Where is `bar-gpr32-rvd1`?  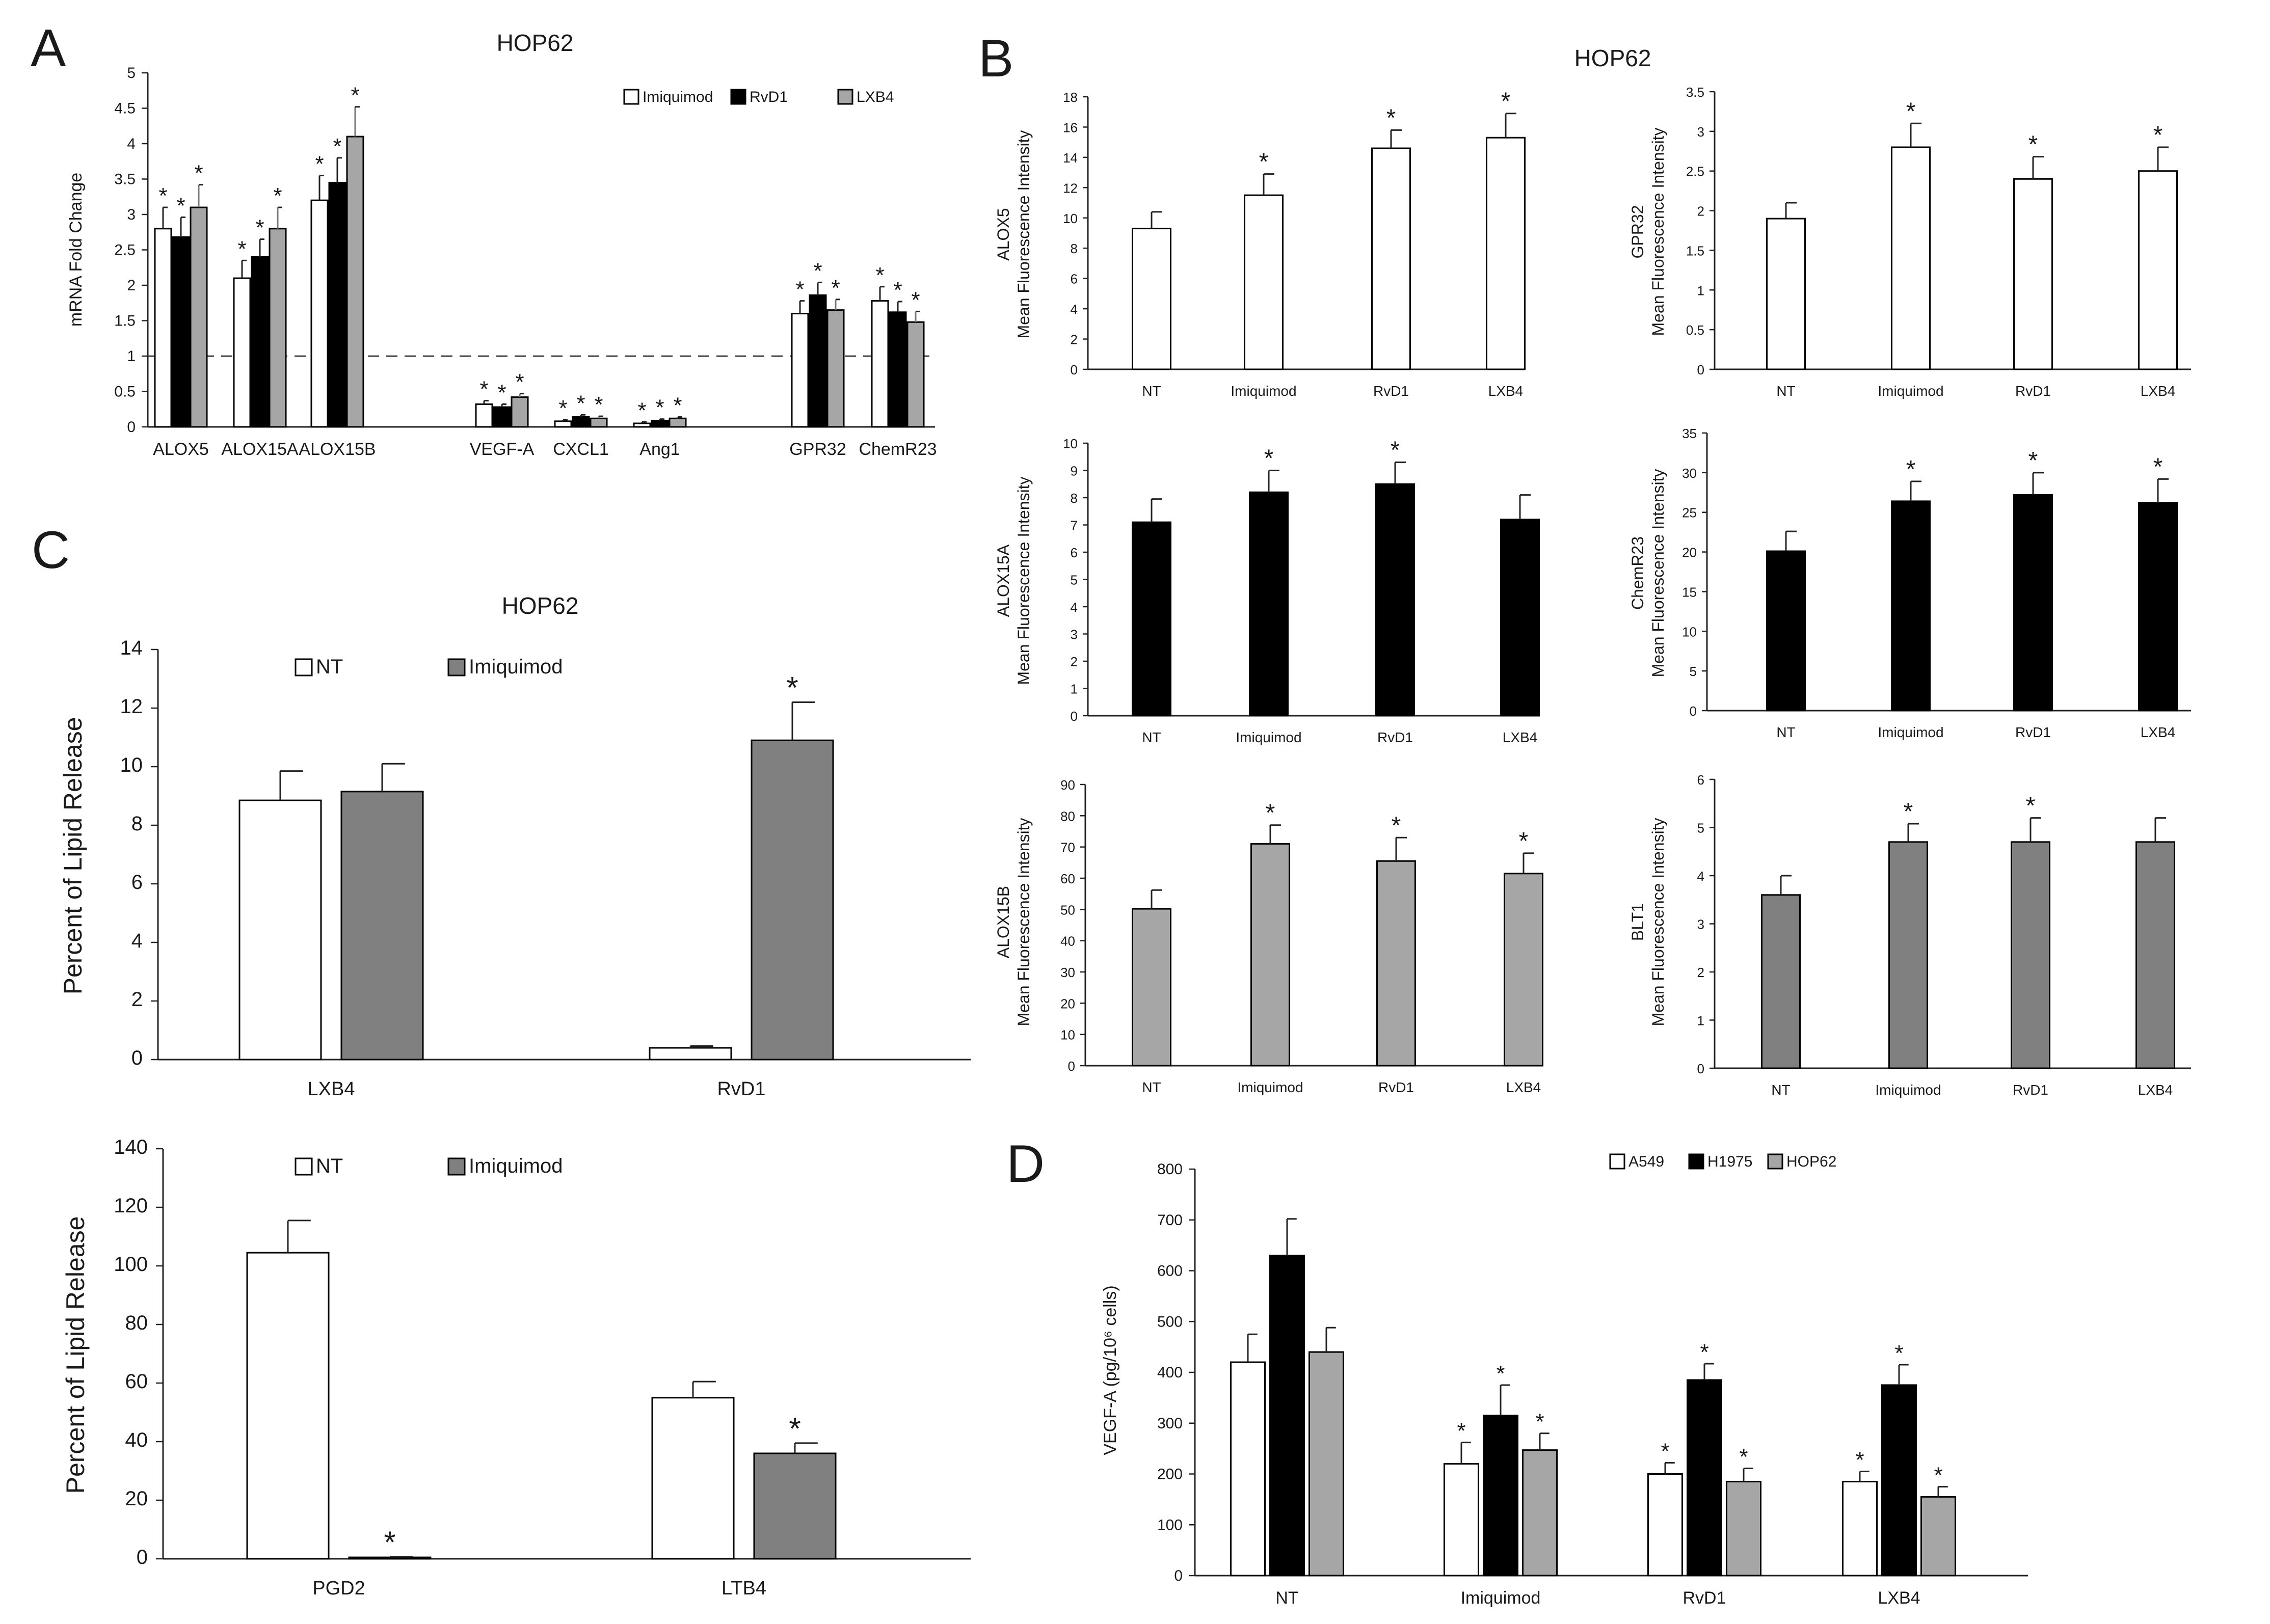 bar-gpr32-rvd1 is located at coordinates (2033, 274).